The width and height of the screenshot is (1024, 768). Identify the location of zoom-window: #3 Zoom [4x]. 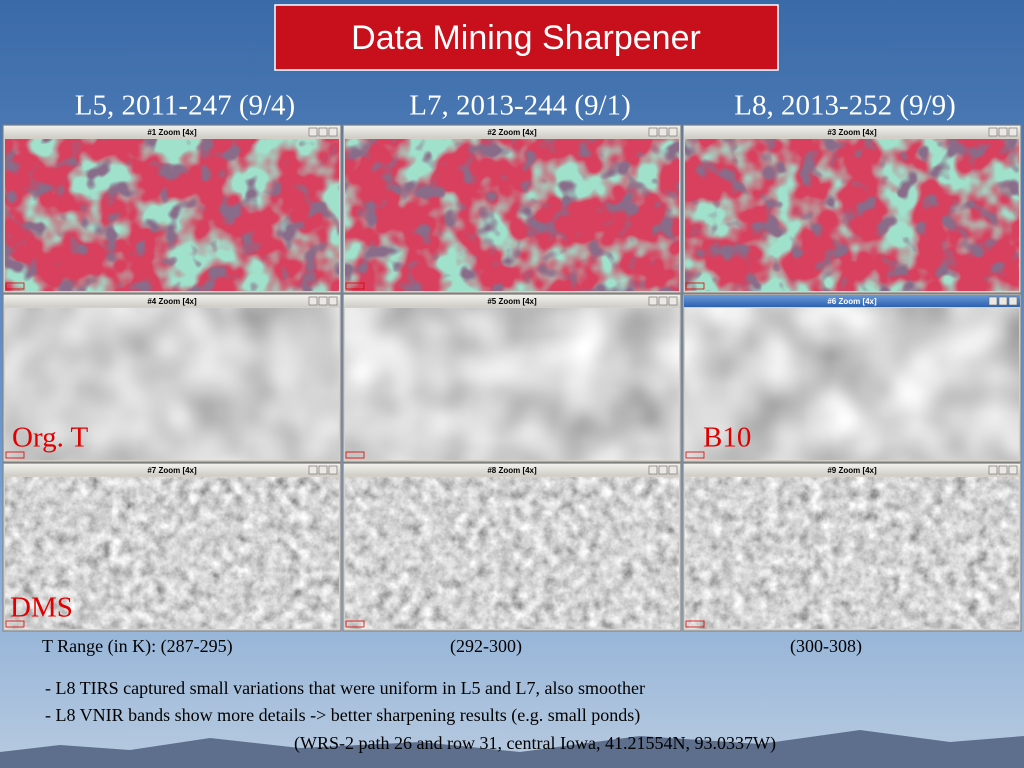
(852, 209).